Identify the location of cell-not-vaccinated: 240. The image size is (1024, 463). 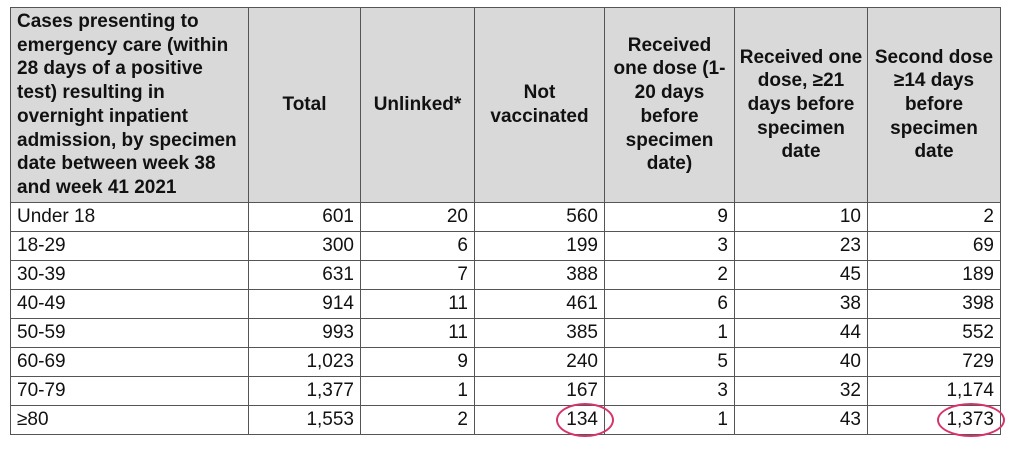
(539, 361).